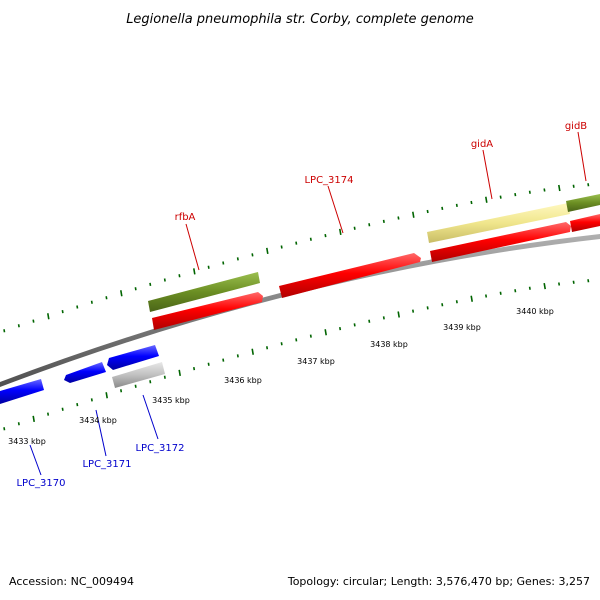  What do you see at coordinates (585, 223) in the screenshot?
I see `cds-arrow-gidB` at bounding box center [585, 223].